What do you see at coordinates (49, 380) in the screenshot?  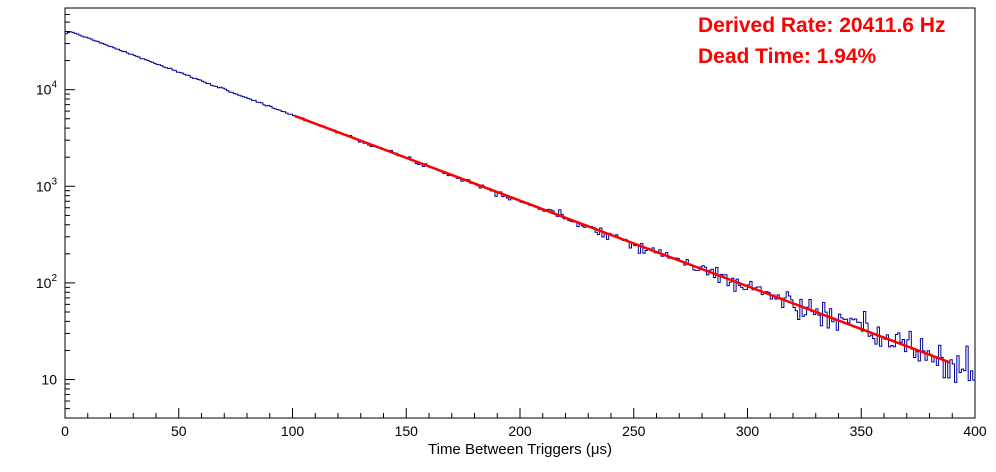 I see `y-axis-tick-label: 10` at bounding box center [49, 380].